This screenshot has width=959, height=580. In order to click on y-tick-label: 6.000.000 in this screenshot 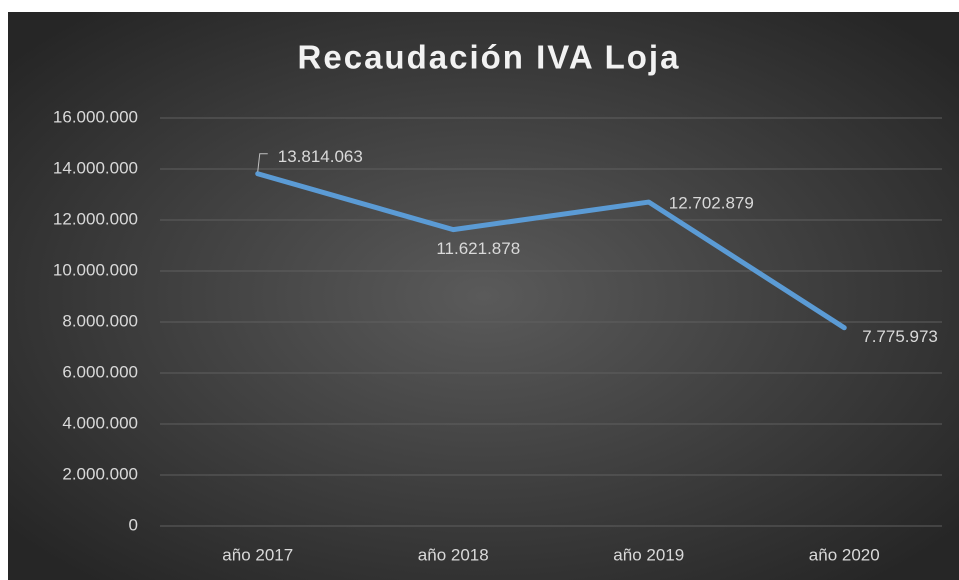, I will do `click(100, 371)`.